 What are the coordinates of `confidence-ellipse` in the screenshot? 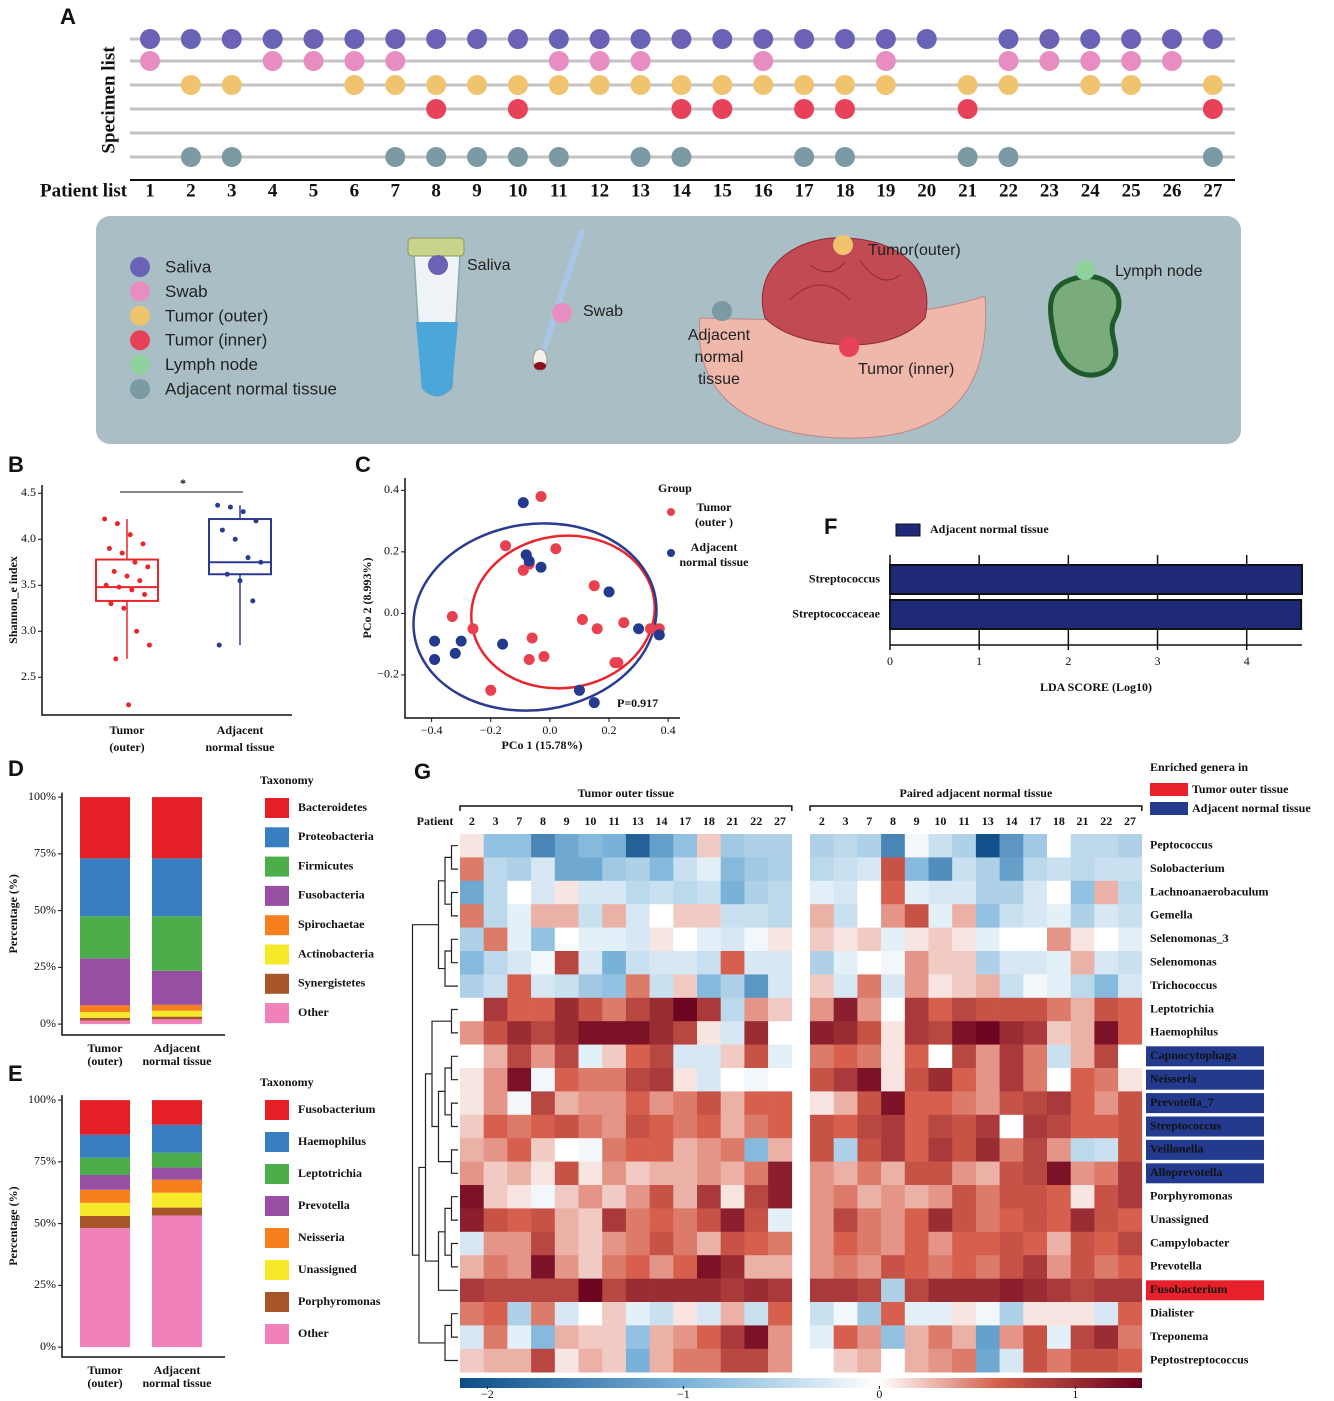 It's located at (535, 617).